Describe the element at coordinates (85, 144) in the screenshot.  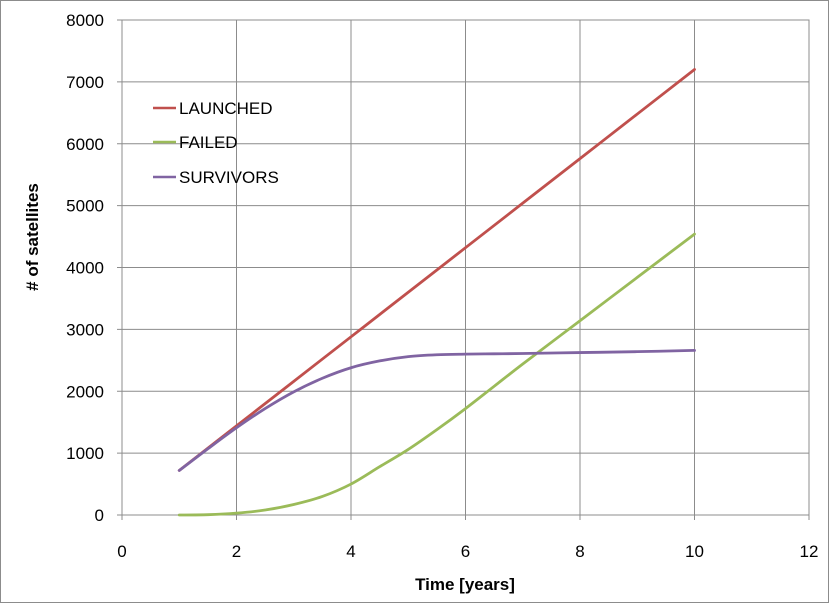
I see `y-tick-label: 6000` at that location.